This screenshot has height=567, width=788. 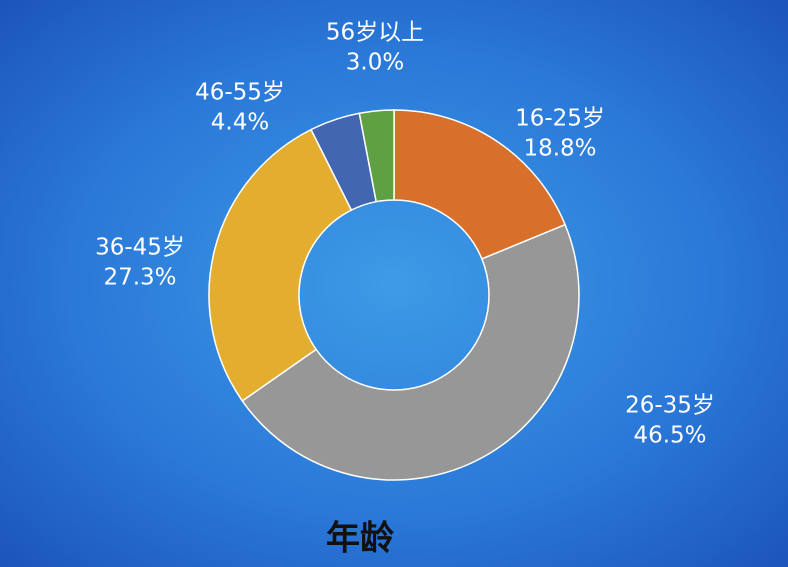 I want to click on slice-category-label: 56岁以上, so click(x=375, y=33).